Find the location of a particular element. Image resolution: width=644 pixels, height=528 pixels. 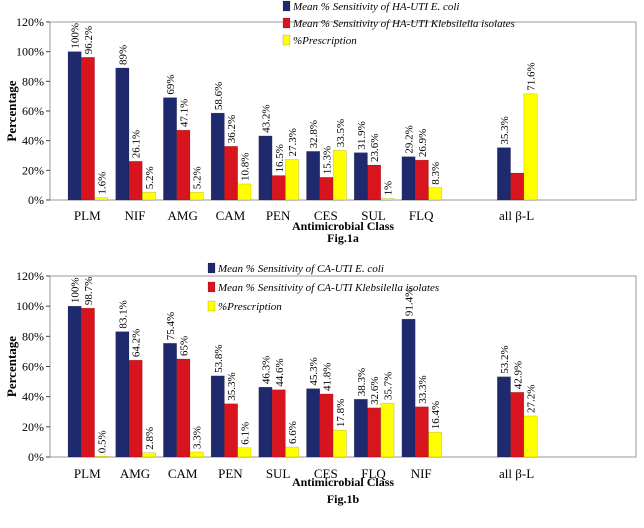

x-tick-label: PLM is located at coordinates (87, 473).